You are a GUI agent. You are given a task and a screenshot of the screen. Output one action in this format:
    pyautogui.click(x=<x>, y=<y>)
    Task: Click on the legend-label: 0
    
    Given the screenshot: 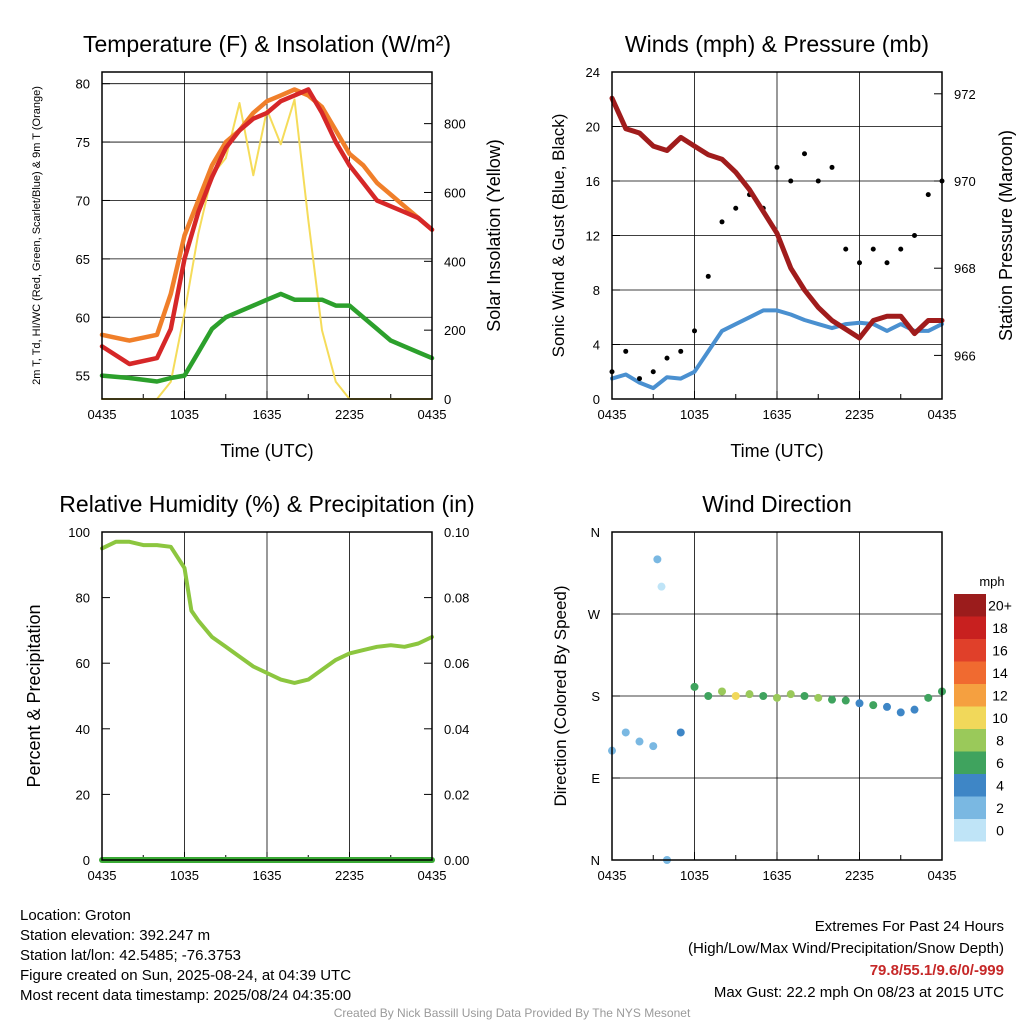 What is the action you would take?
    pyautogui.click(x=1000, y=830)
    